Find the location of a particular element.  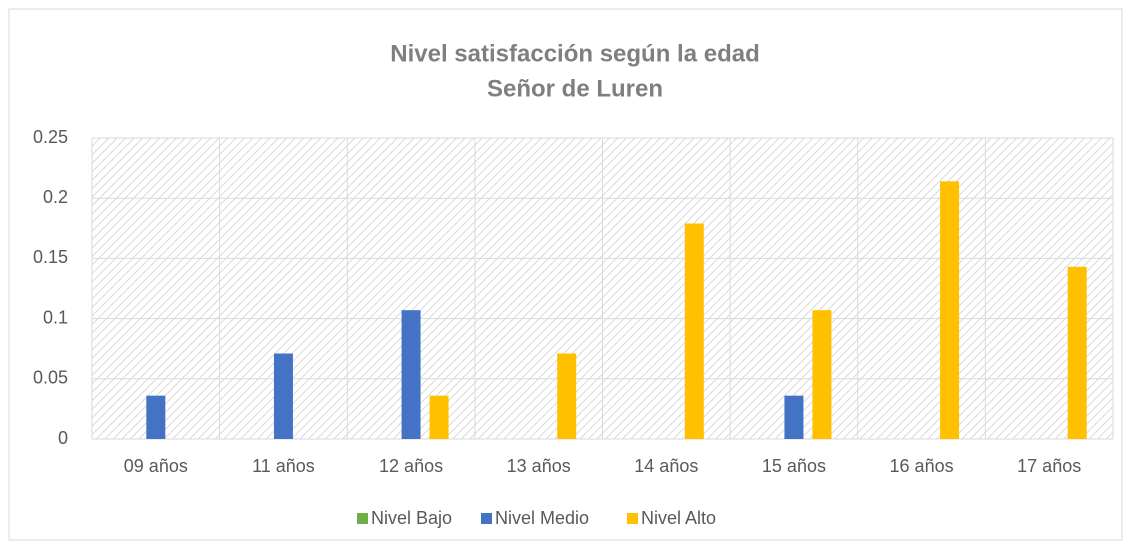

x-tick-label: 16 años is located at coordinates (922, 466).